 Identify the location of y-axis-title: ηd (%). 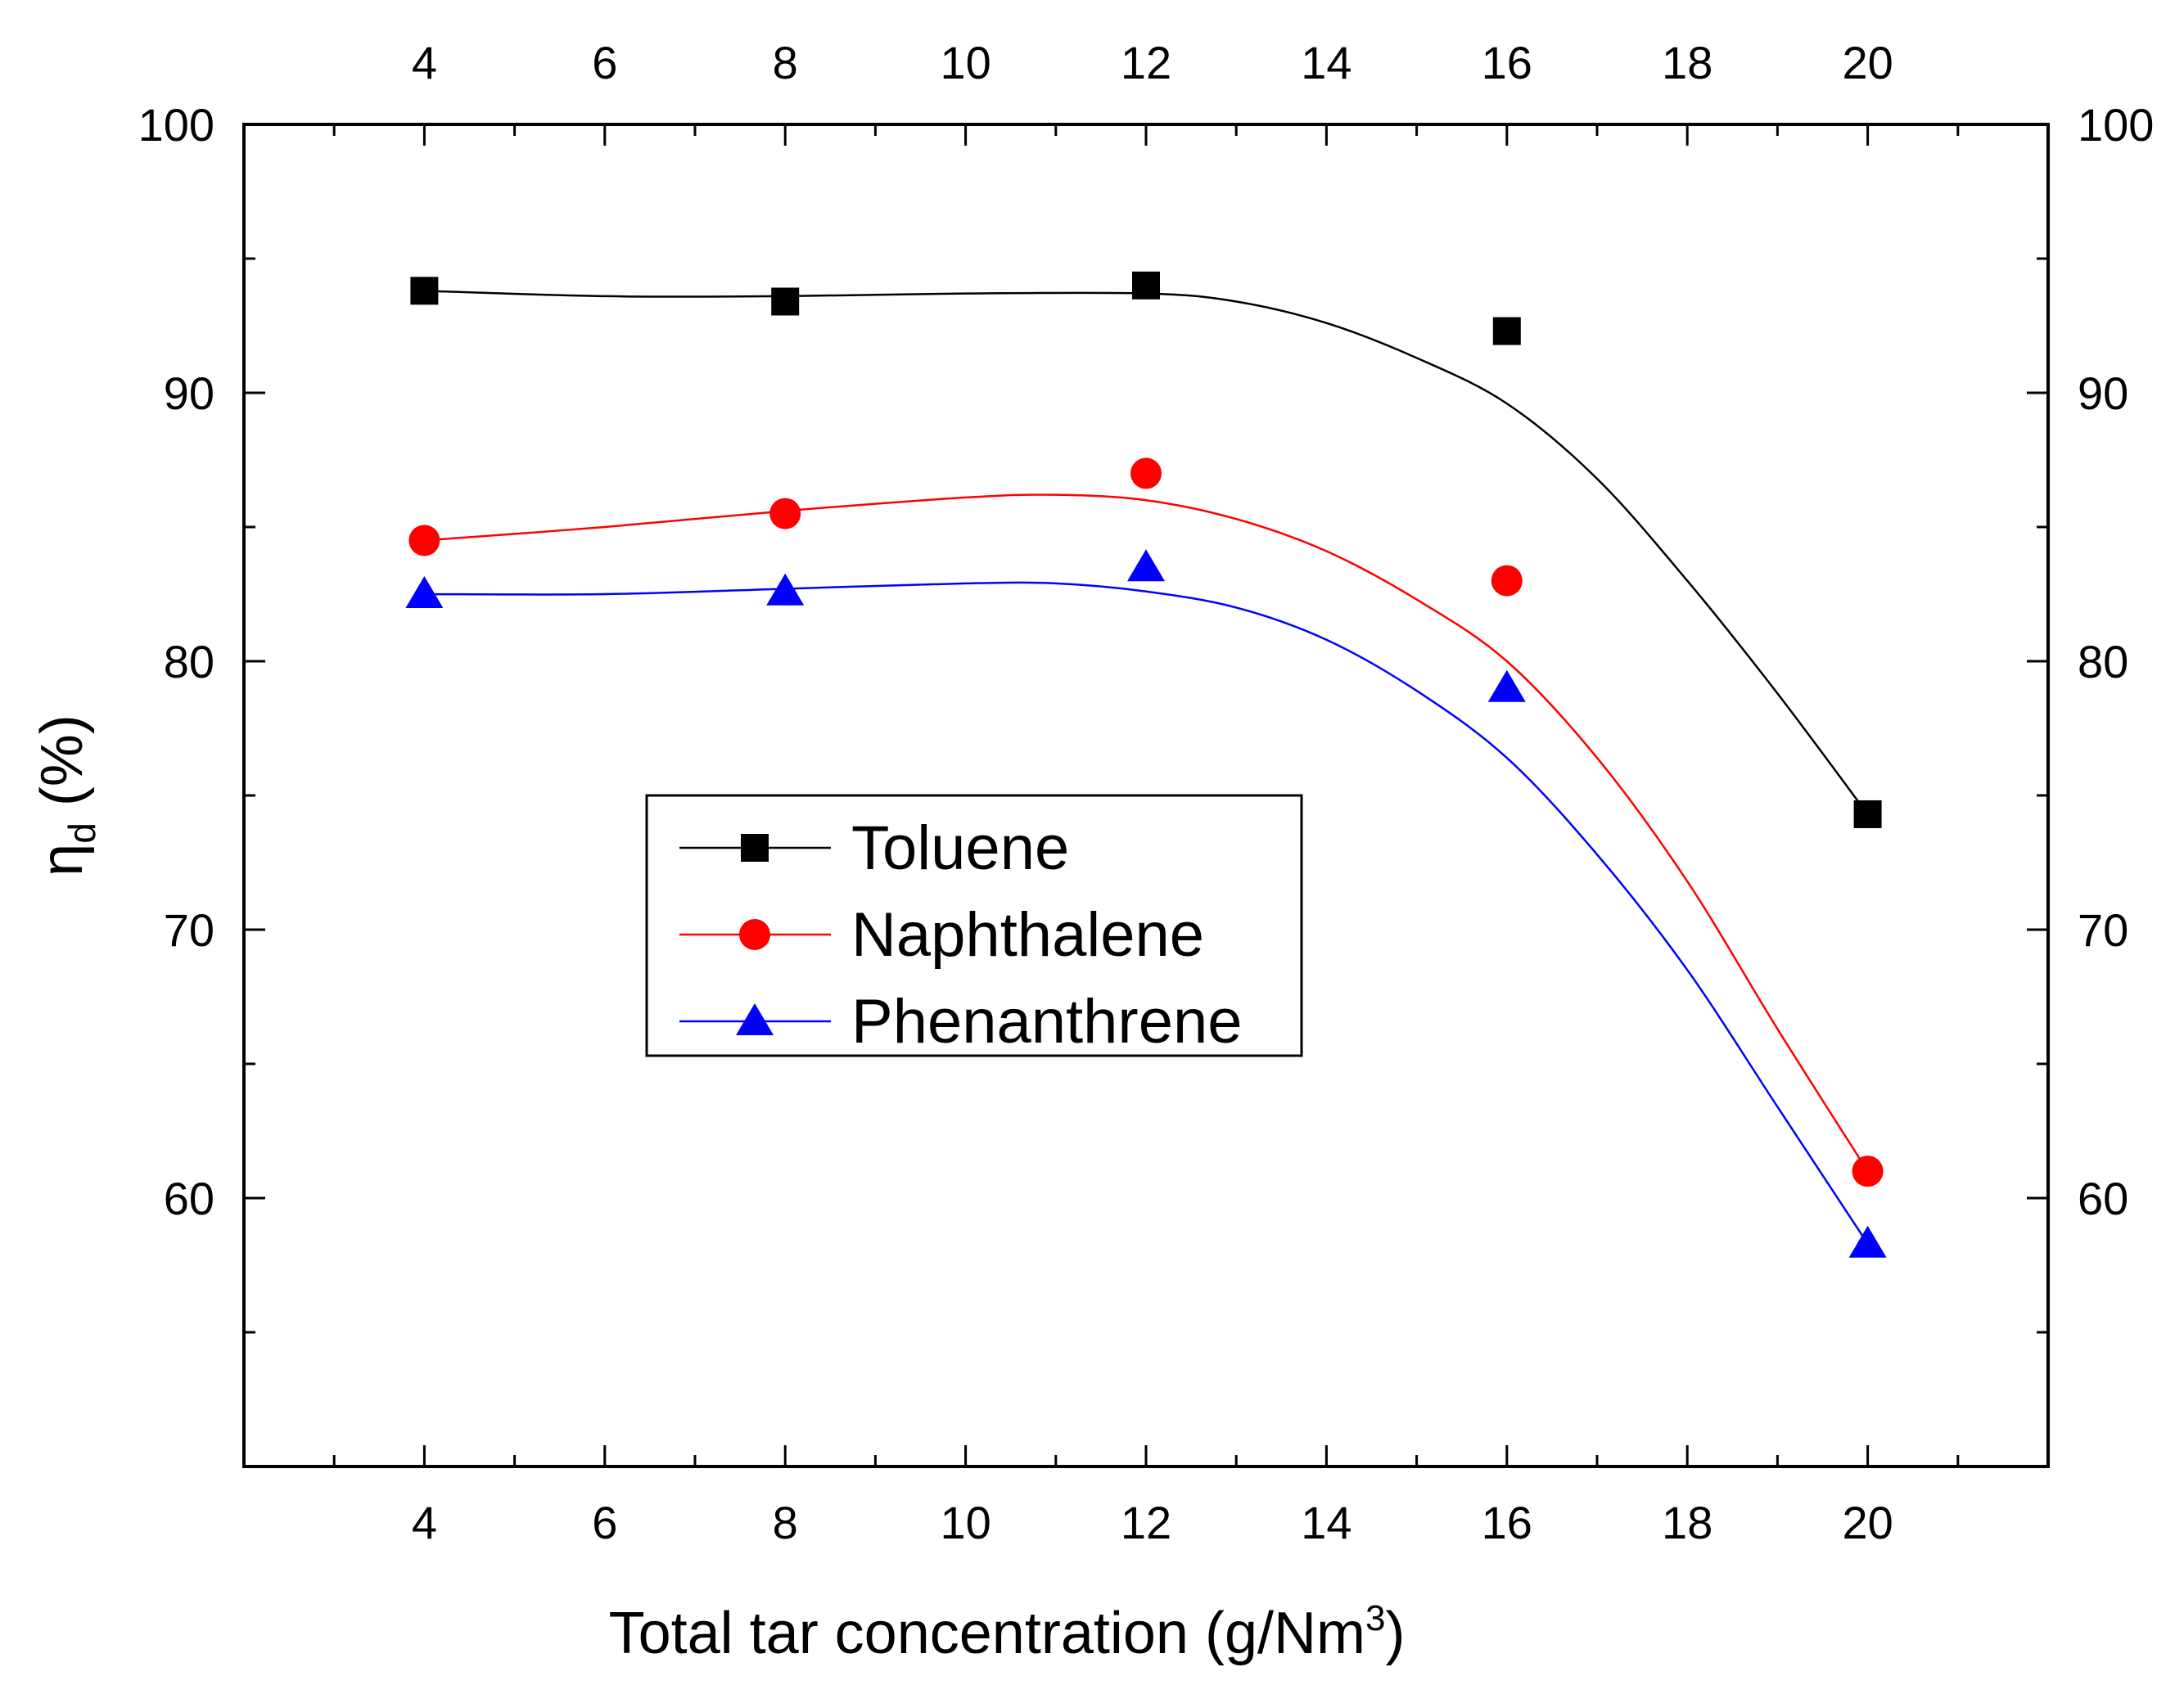
(66, 795).